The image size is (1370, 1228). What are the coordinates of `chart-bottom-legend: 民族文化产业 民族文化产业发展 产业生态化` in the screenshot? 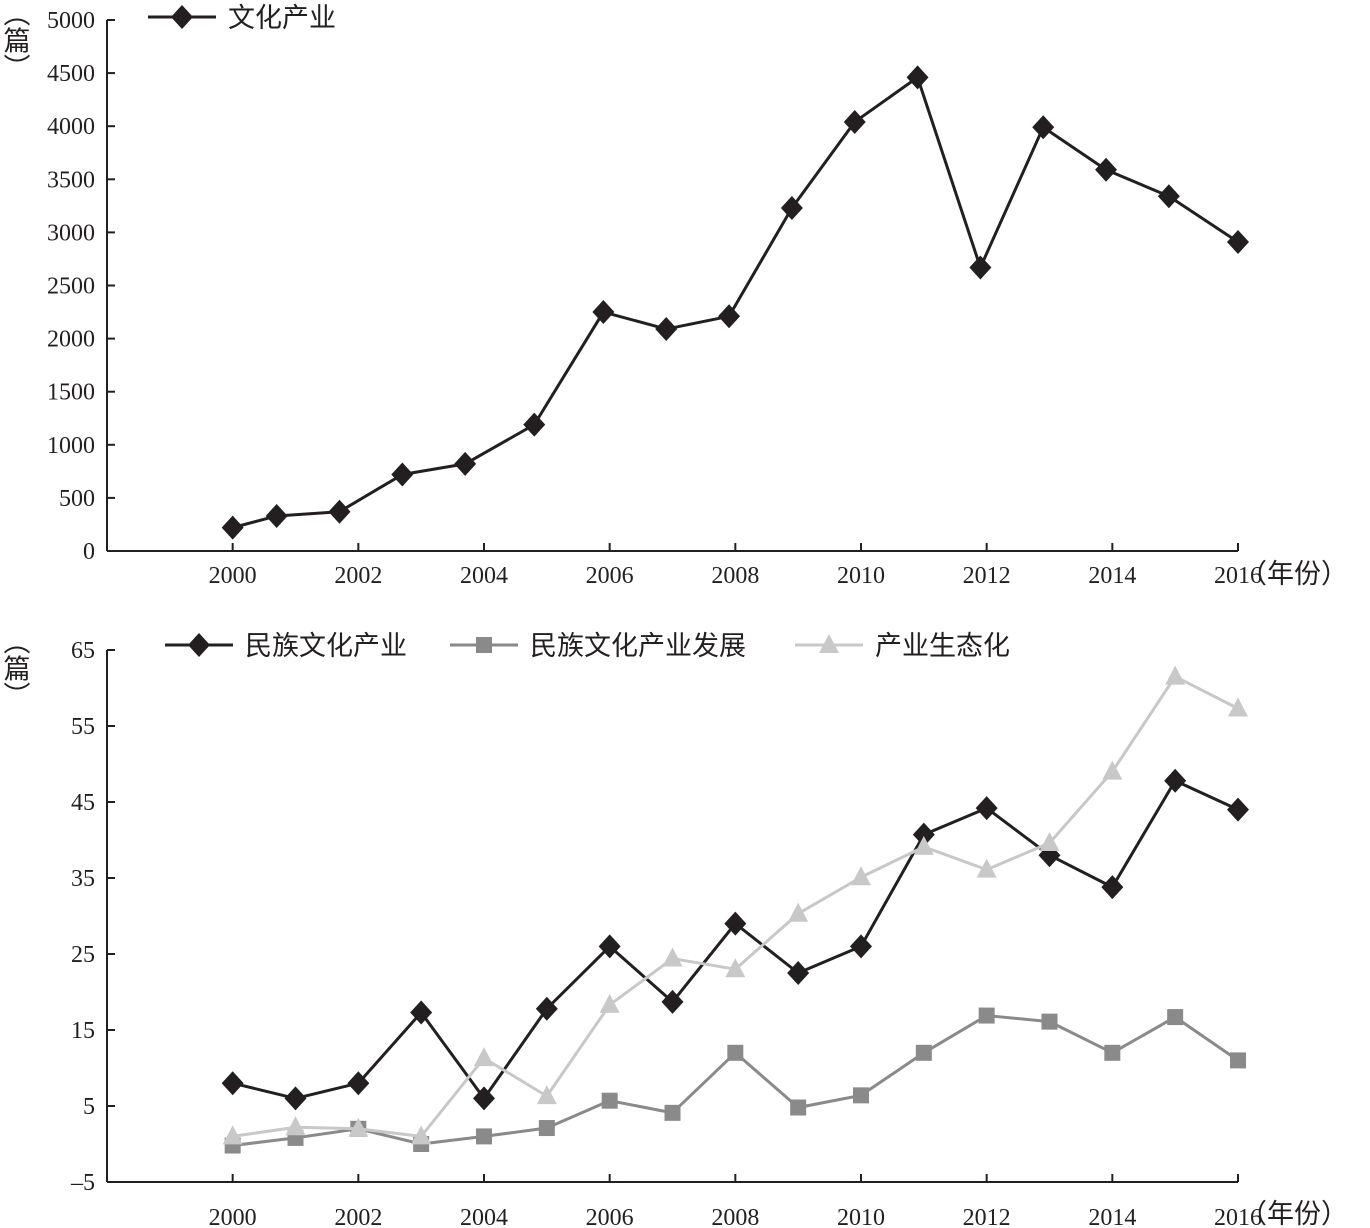 It's located at (587, 646).